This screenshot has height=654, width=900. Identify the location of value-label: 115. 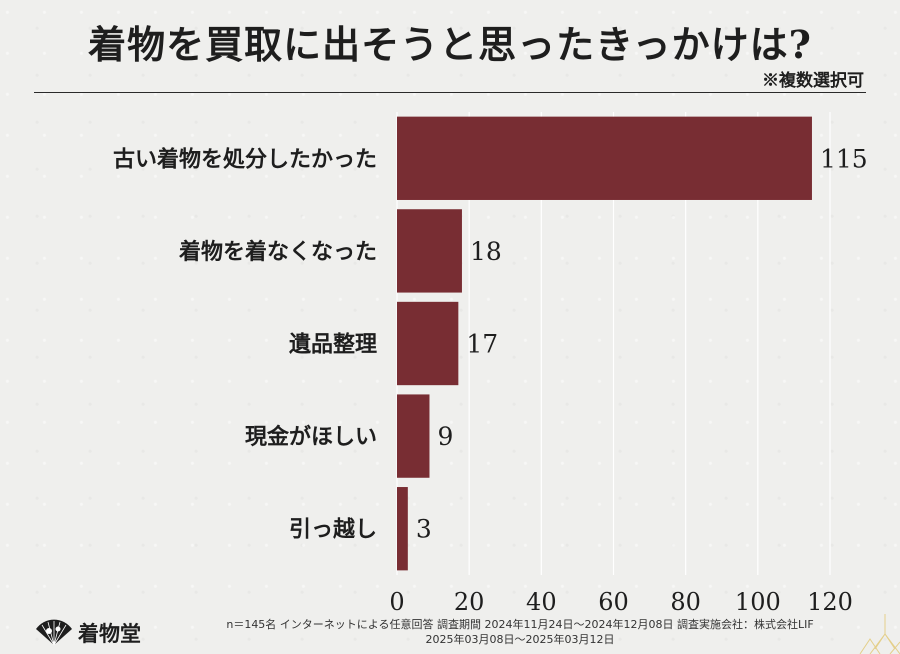
(844, 158).